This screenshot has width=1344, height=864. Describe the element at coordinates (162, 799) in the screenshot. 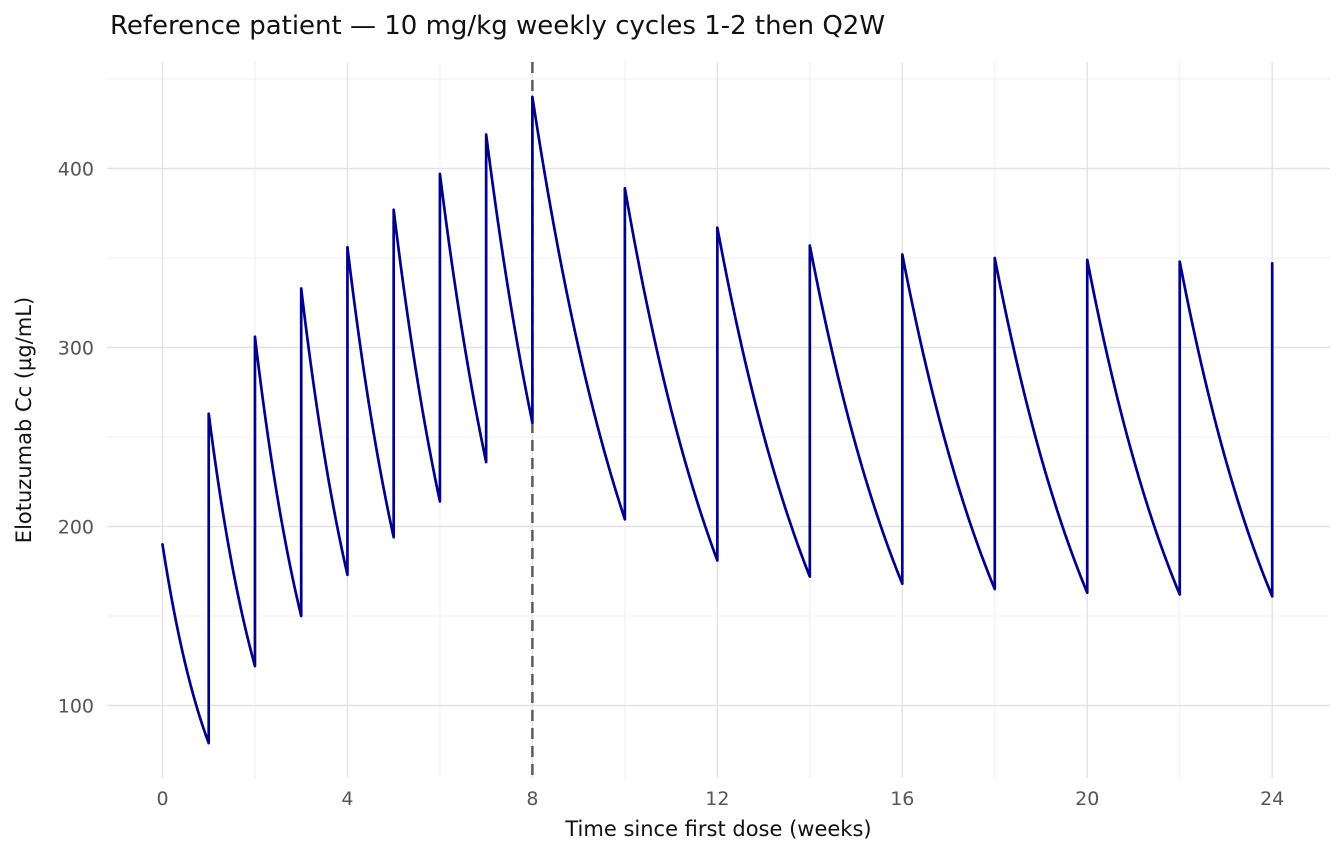

I see `x-tick-label: 0` at that location.